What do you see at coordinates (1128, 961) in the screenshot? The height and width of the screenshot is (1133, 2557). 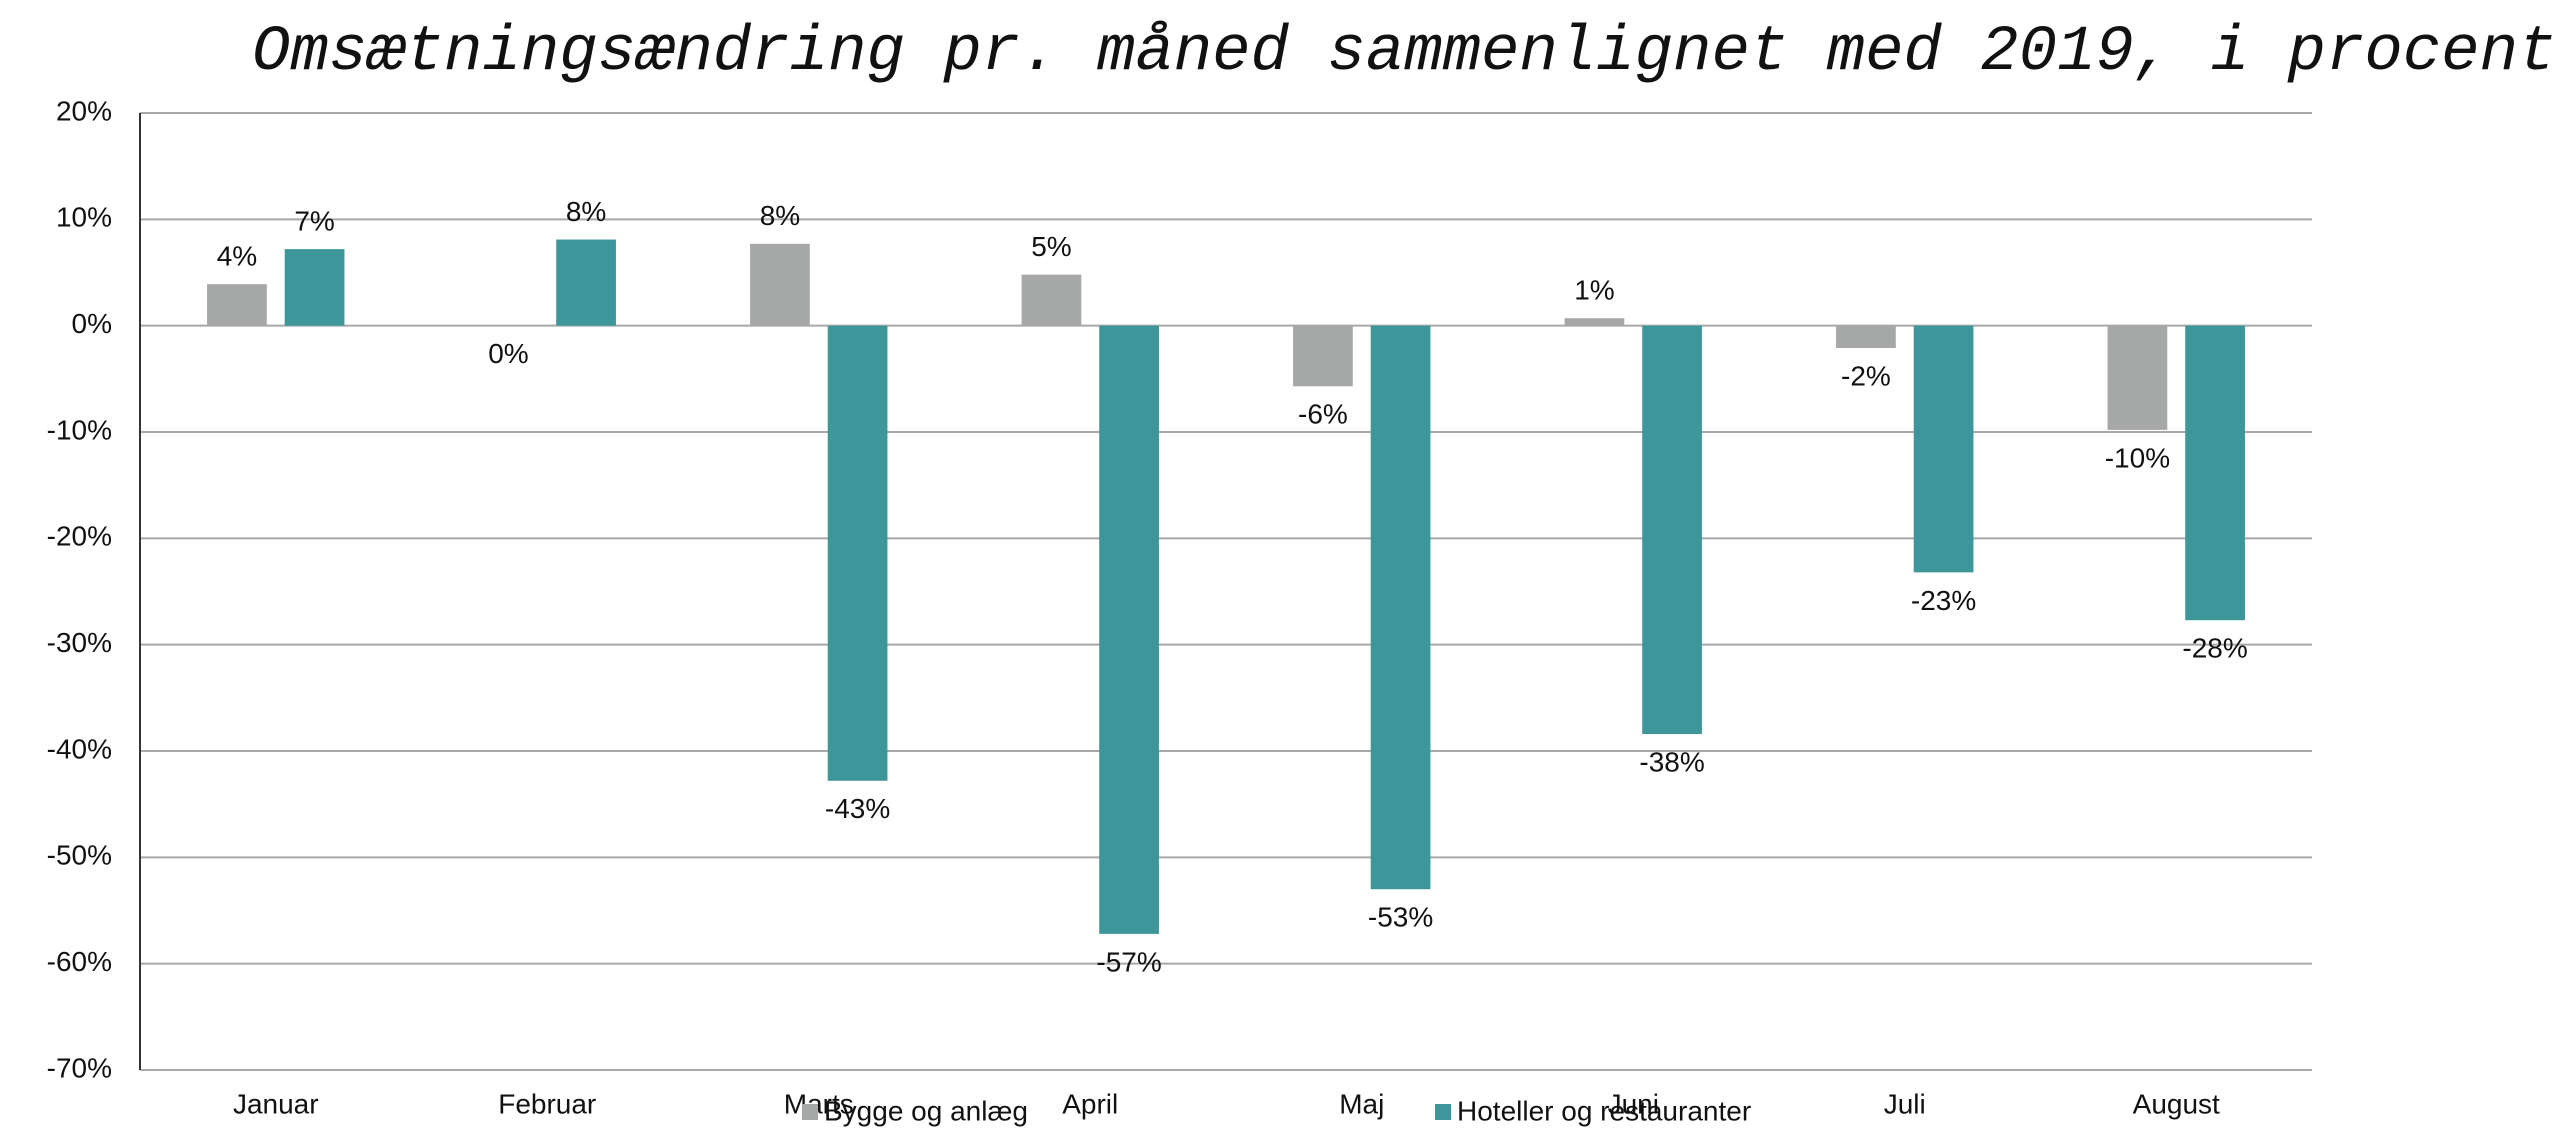 I see `data-label: -57%` at bounding box center [1128, 961].